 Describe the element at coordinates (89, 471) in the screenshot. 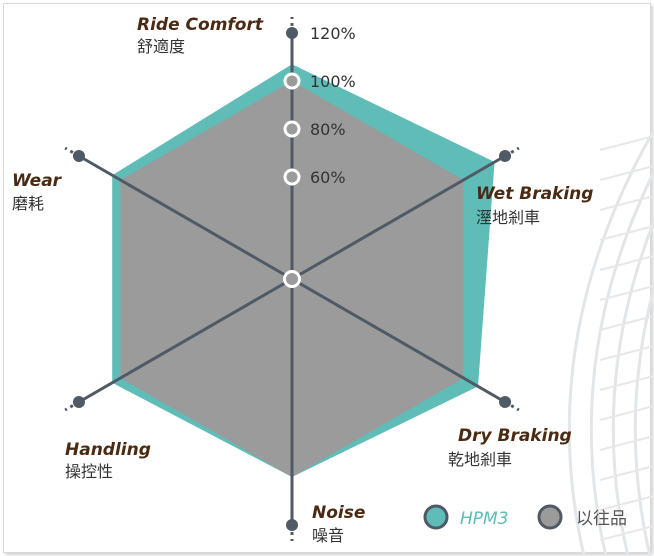

I see `axis-label-zh: 操控性` at that location.